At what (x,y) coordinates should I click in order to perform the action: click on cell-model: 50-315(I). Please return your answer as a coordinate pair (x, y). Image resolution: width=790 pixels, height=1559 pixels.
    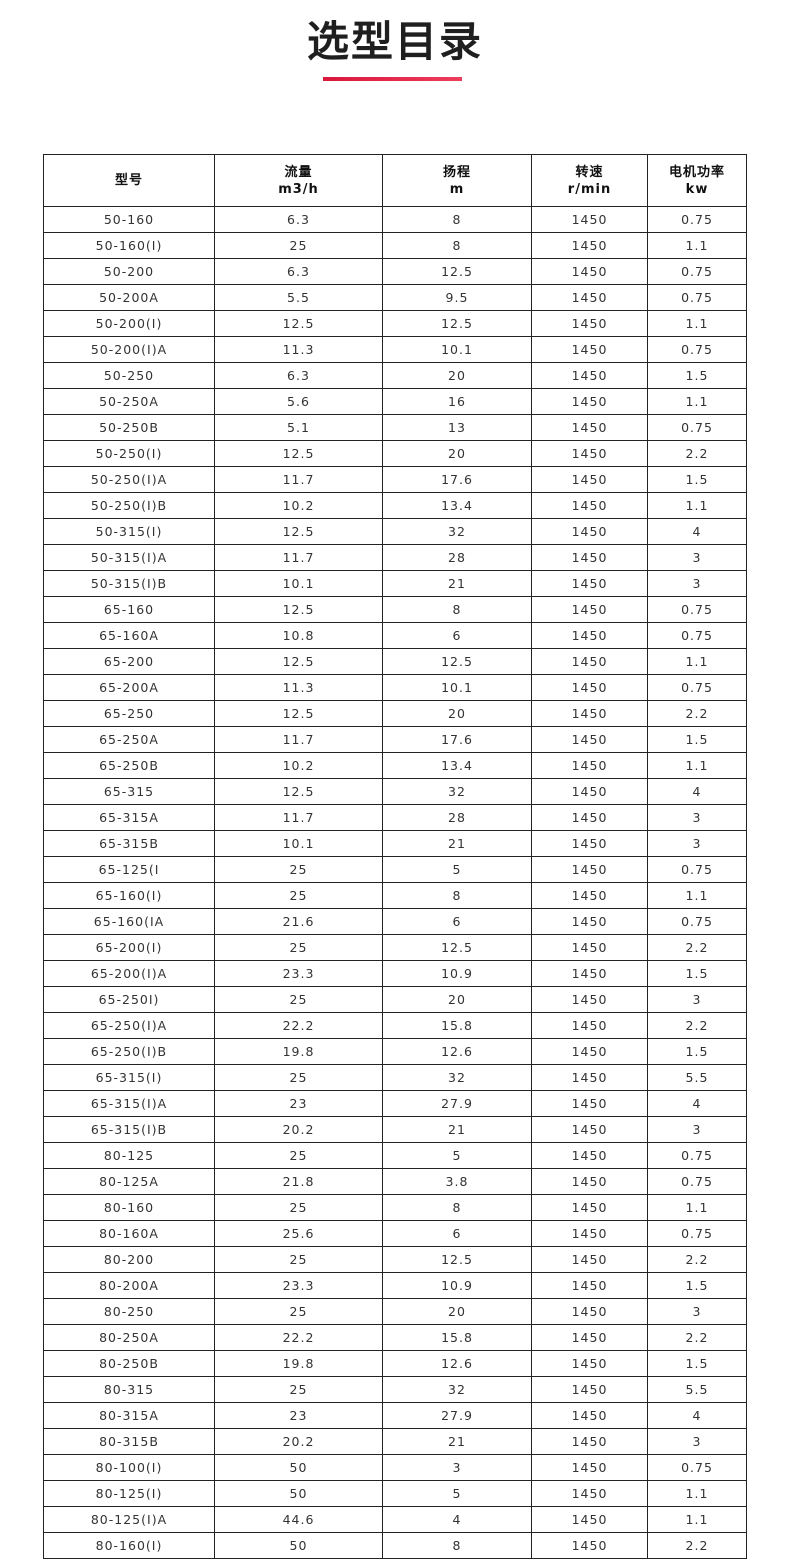
    Looking at the image, I should click on (129, 531).